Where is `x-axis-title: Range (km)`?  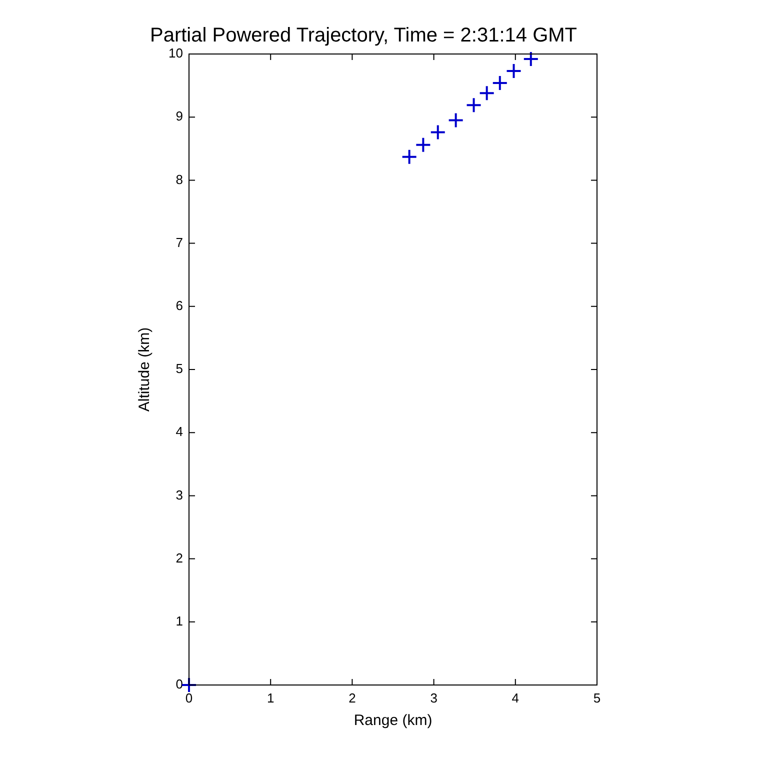
x-axis-title: Range (km) is located at coordinates (393, 721).